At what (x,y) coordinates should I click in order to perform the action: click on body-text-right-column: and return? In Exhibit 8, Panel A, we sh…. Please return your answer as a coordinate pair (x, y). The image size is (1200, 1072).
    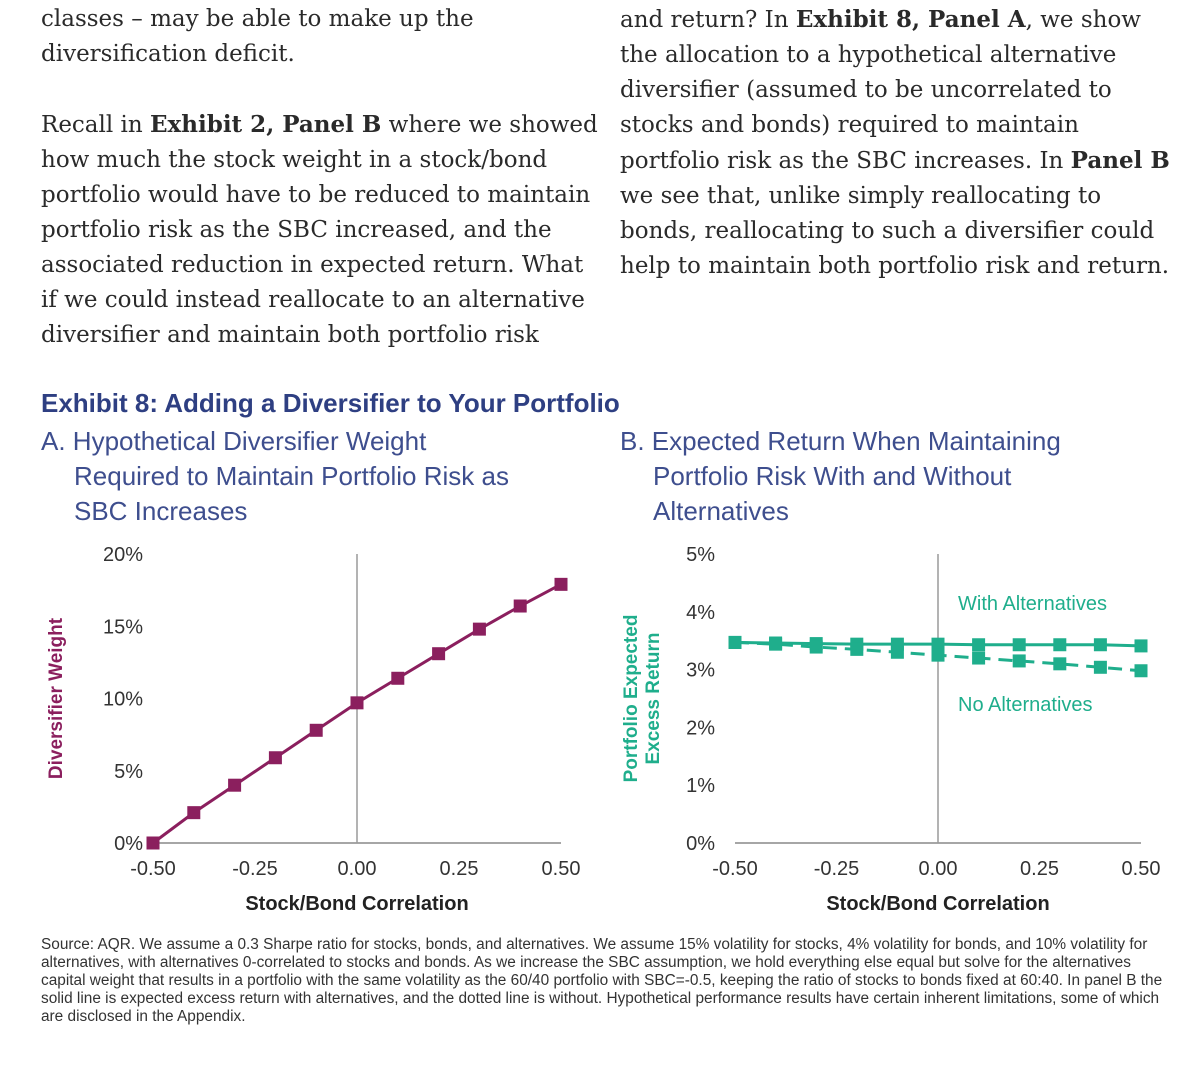
    Looking at the image, I should click on (900, 160).